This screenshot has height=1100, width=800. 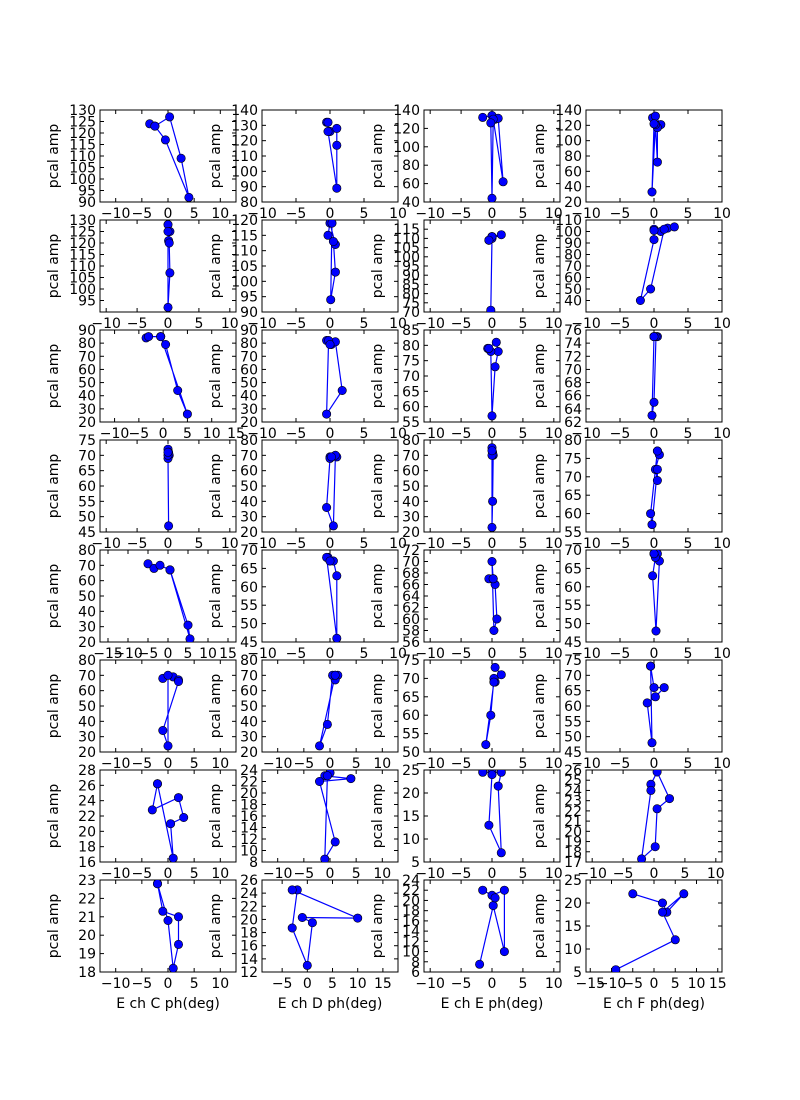 I want to click on y-tick-label: 24, so click(x=411, y=881).